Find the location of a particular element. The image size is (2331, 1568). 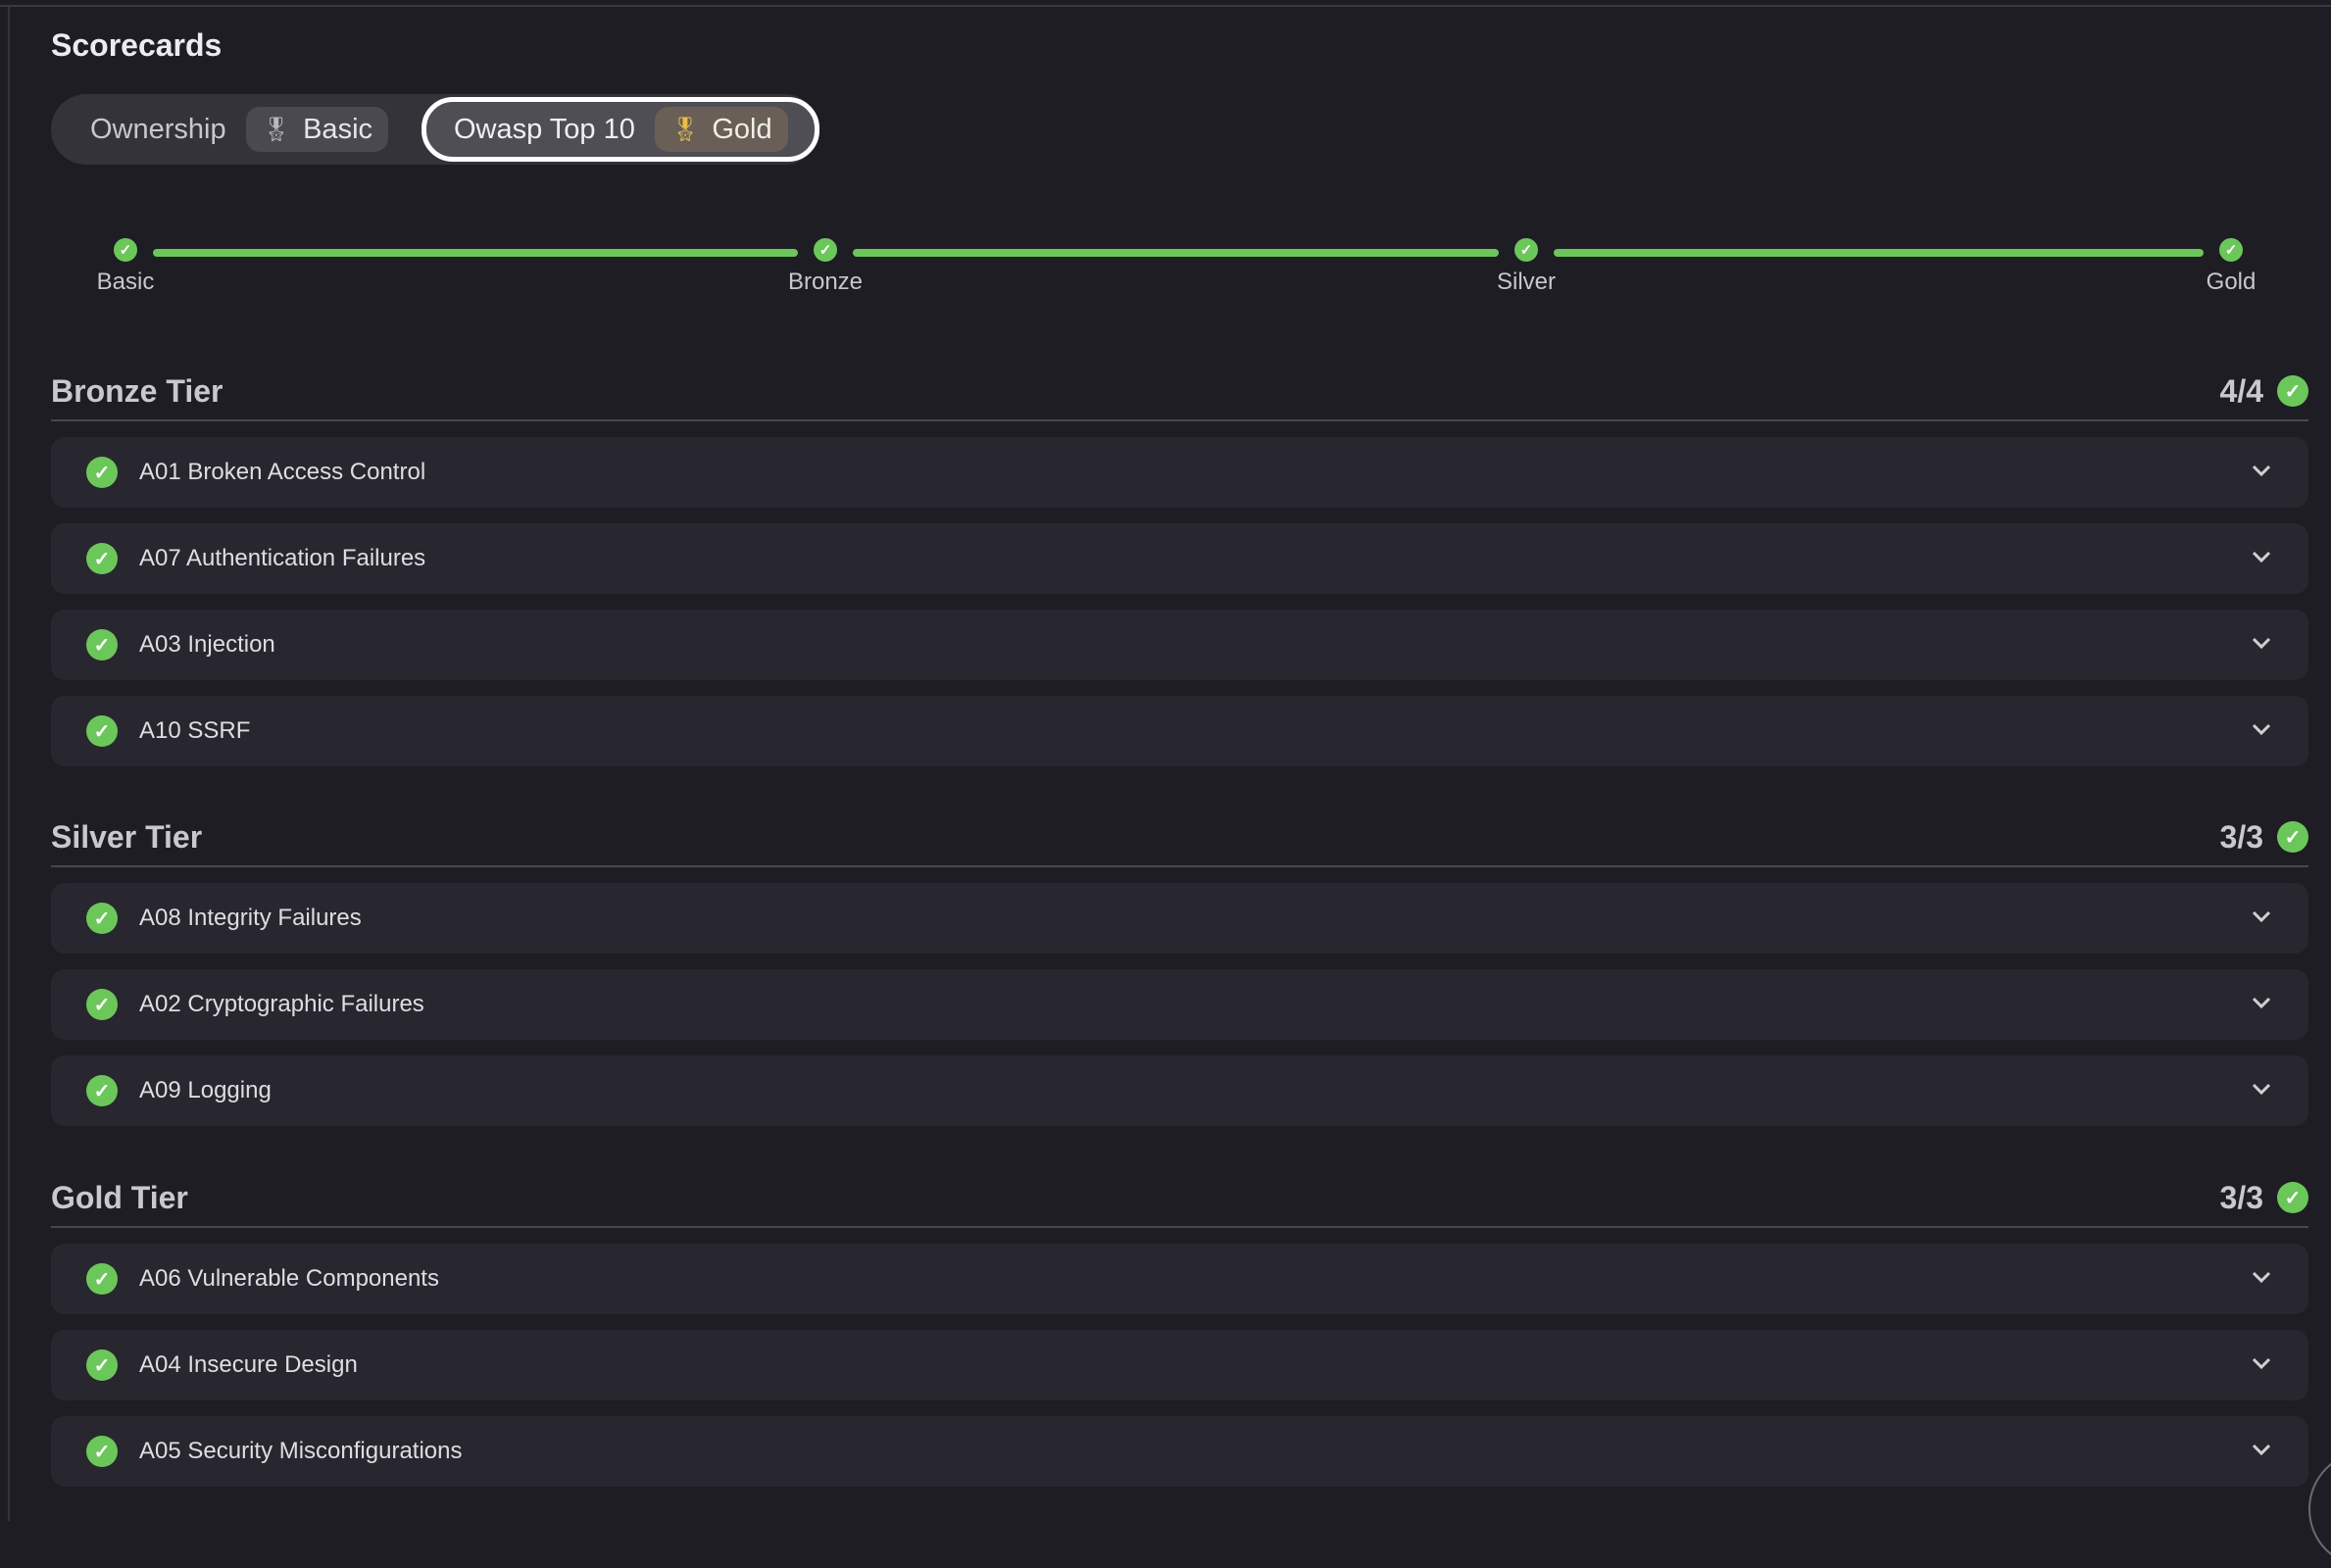

level-badge: 🎖 Basic is located at coordinates (317, 129).